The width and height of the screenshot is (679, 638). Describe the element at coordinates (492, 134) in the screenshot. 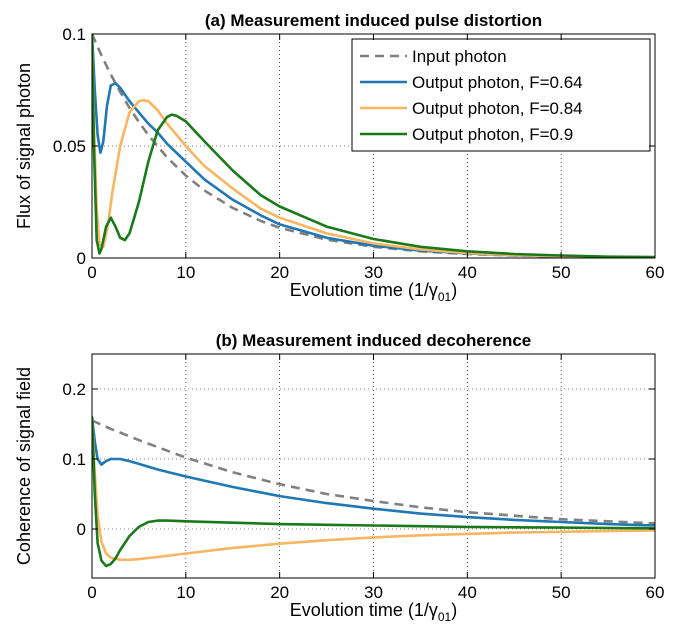

I see `legend-label-f09: Output photon, F=0.9` at that location.